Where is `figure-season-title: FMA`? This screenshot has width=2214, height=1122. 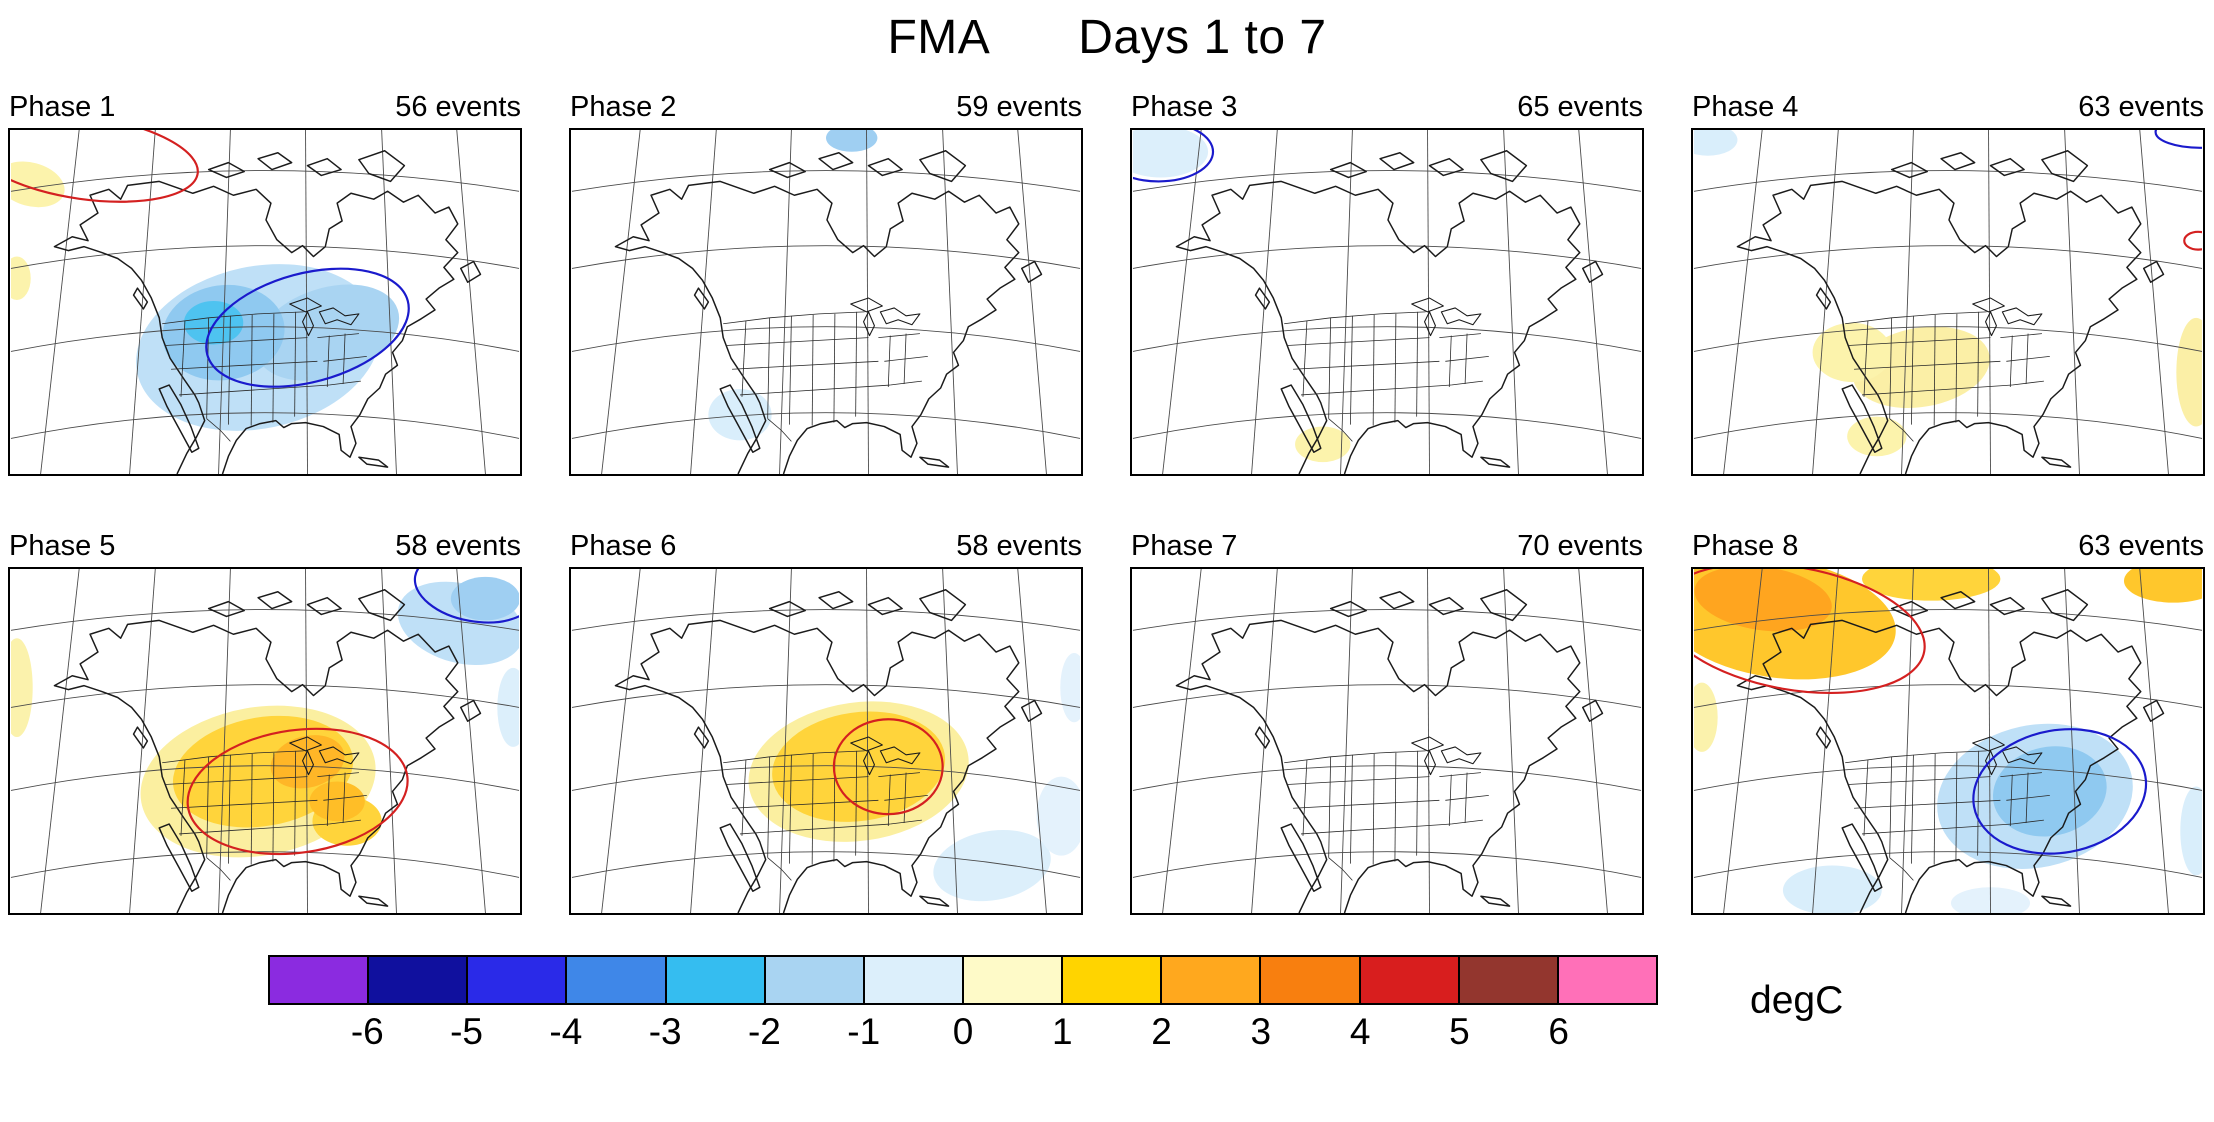
figure-season-title: FMA is located at coordinates (939, 37).